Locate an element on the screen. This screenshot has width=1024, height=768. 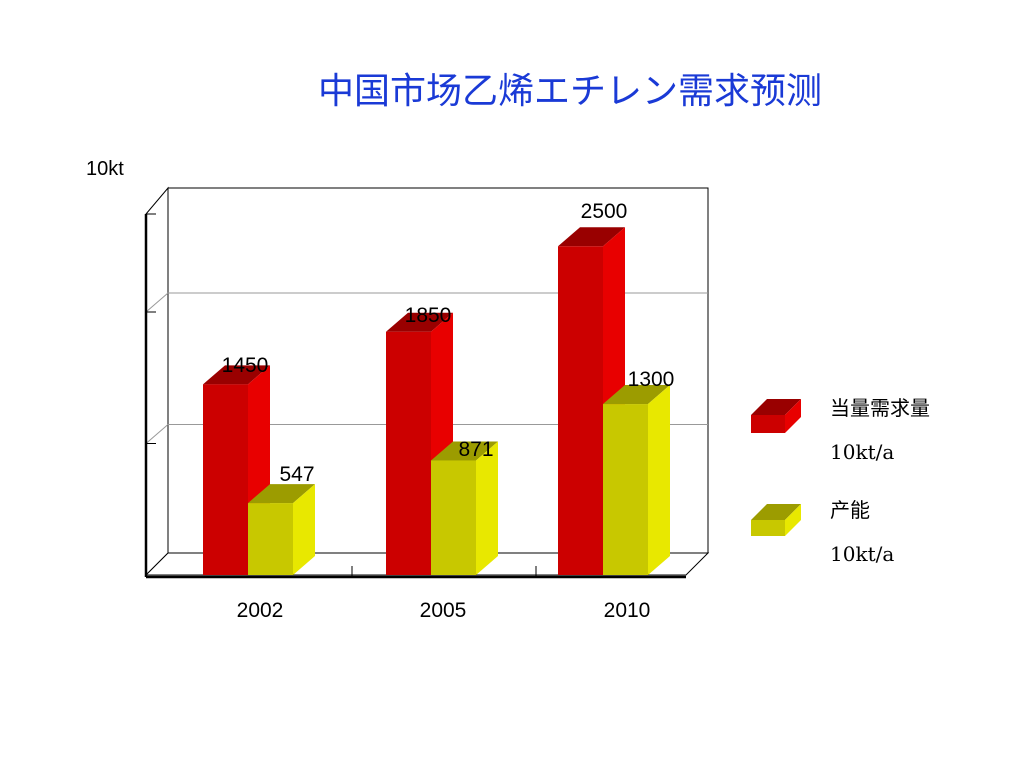
legend-swatch-capacity is located at coordinates (768, 528).